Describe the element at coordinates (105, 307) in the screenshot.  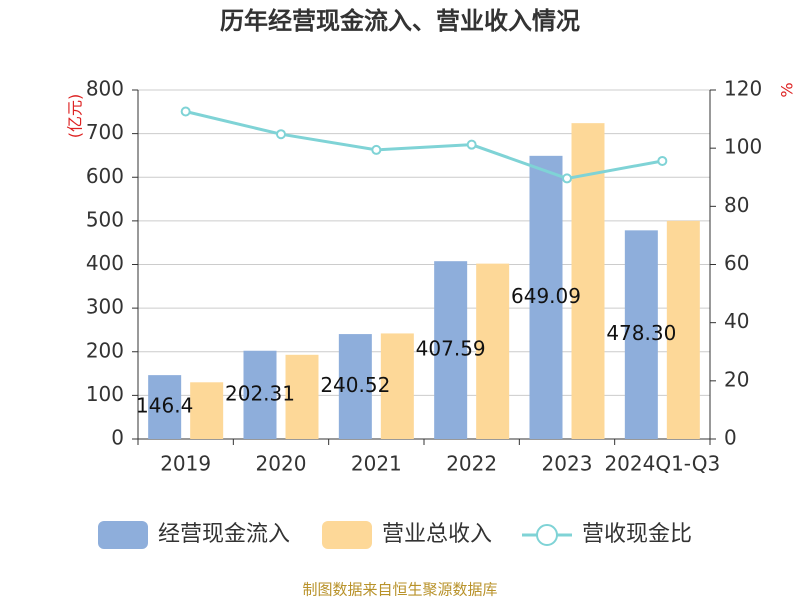
I see `y-tick-label: 300` at that location.